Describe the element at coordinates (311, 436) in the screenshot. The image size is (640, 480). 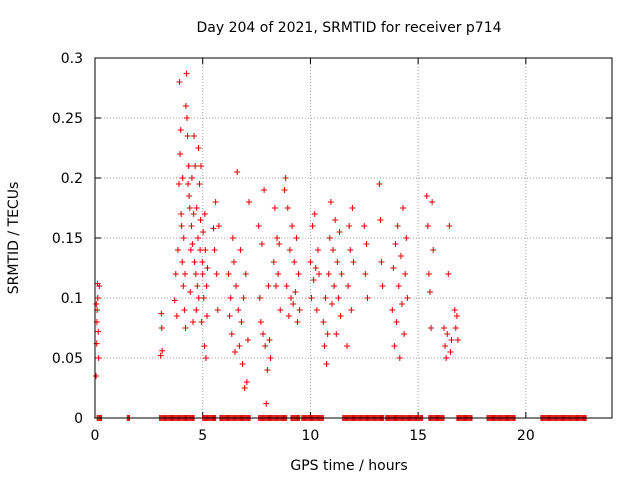
I see `x-tick-label: 10` at that location.